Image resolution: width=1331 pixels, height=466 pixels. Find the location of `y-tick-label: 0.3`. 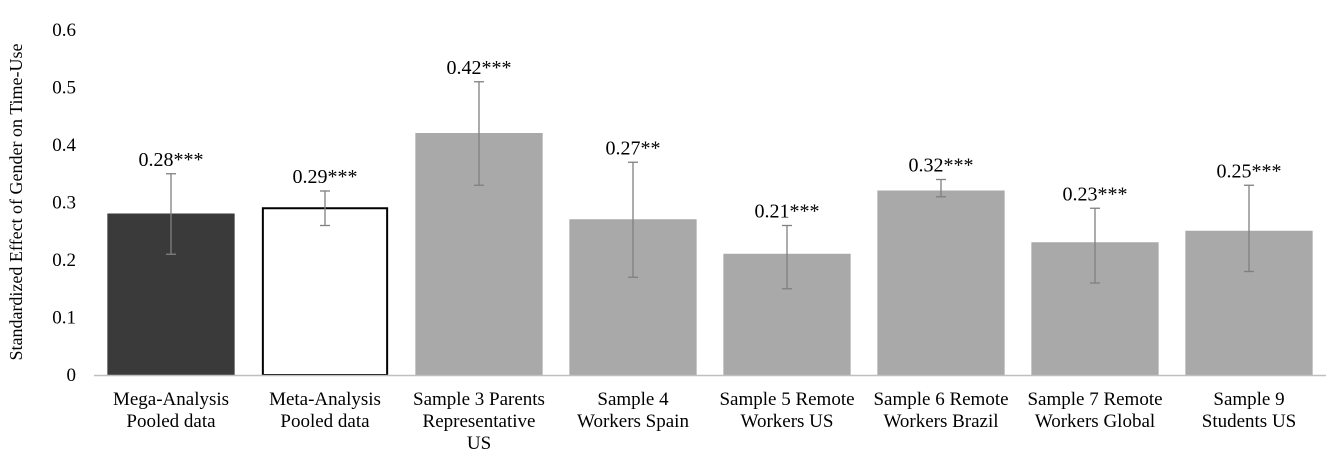

y-tick-label: 0.3 is located at coordinates (64, 203).